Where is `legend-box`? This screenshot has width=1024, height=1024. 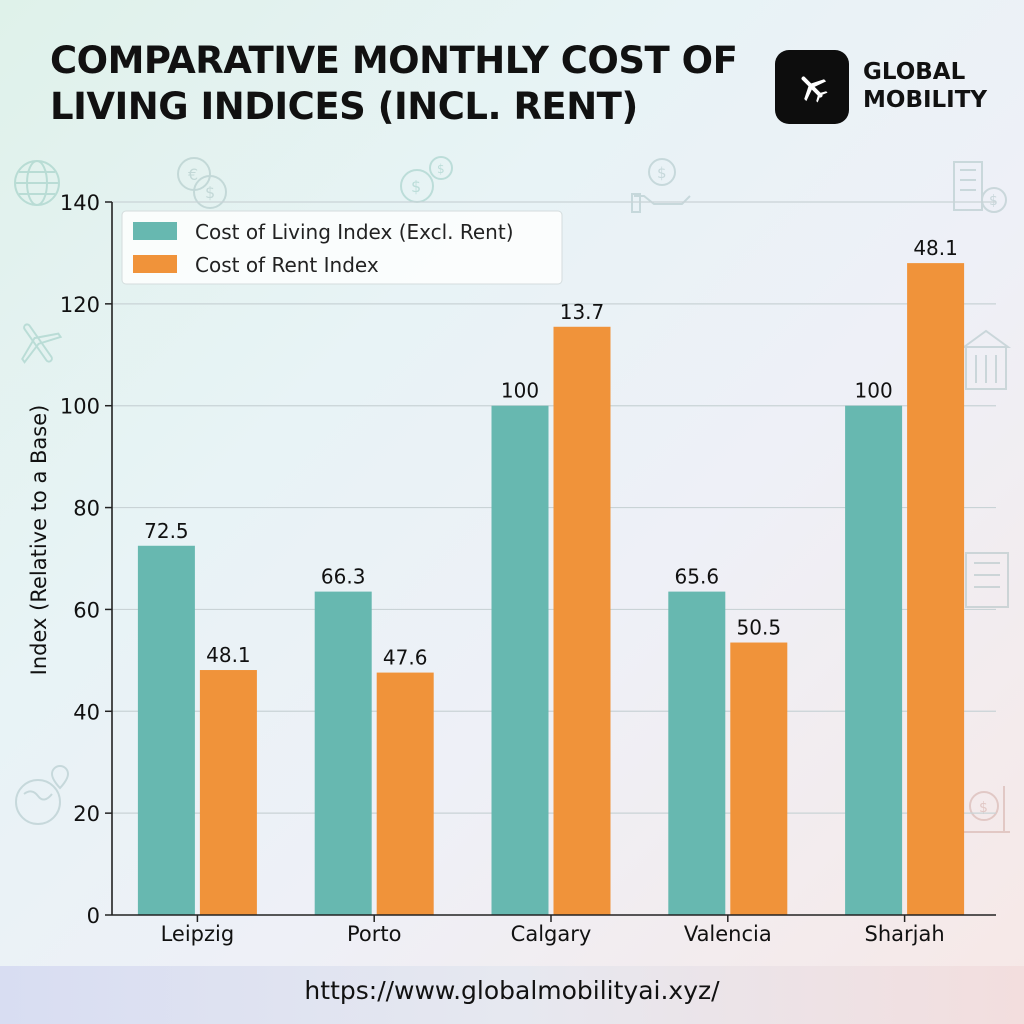 legend-box is located at coordinates (342, 247).